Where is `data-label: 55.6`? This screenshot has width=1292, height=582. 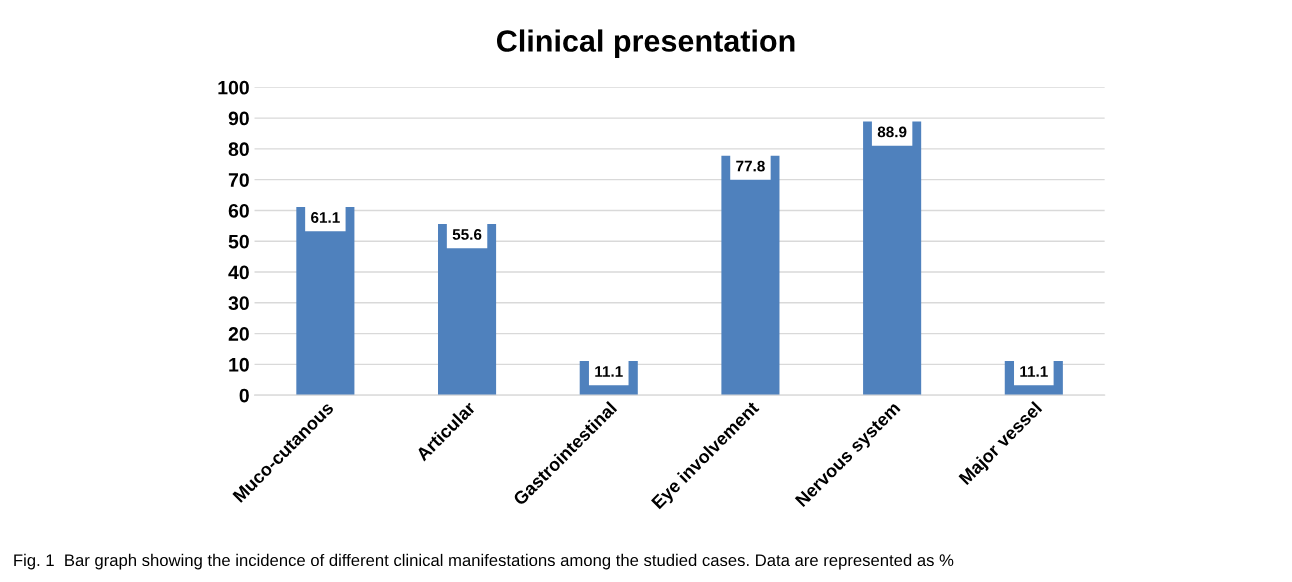 data-label: 55.6 is located at coordinates (467, 234).